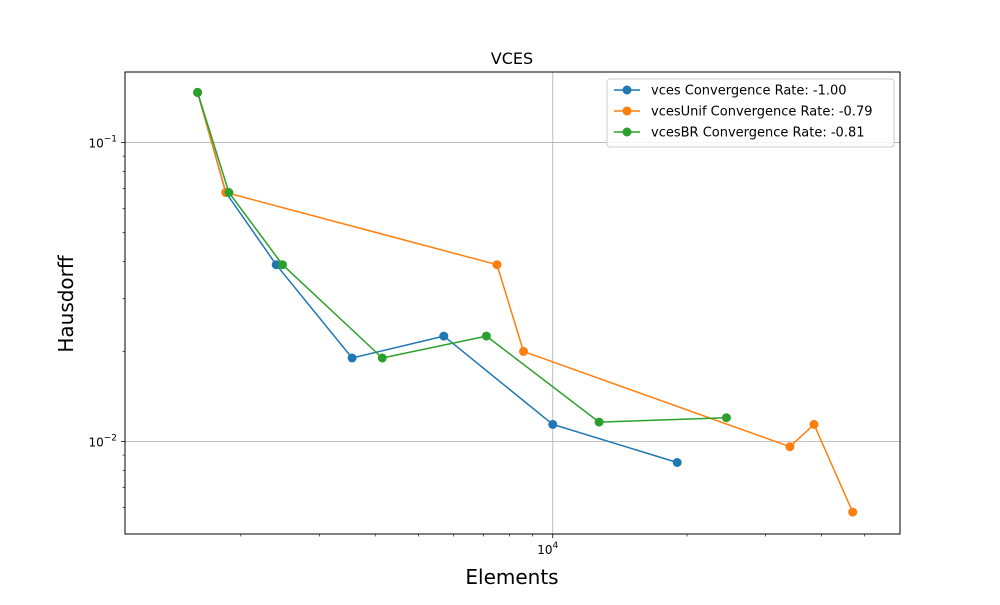 The height and width of the screenshot is (605, 1000). I want to click on legend-item: vcesUnif Convergence Rate: -0.79, so click(743, 112).